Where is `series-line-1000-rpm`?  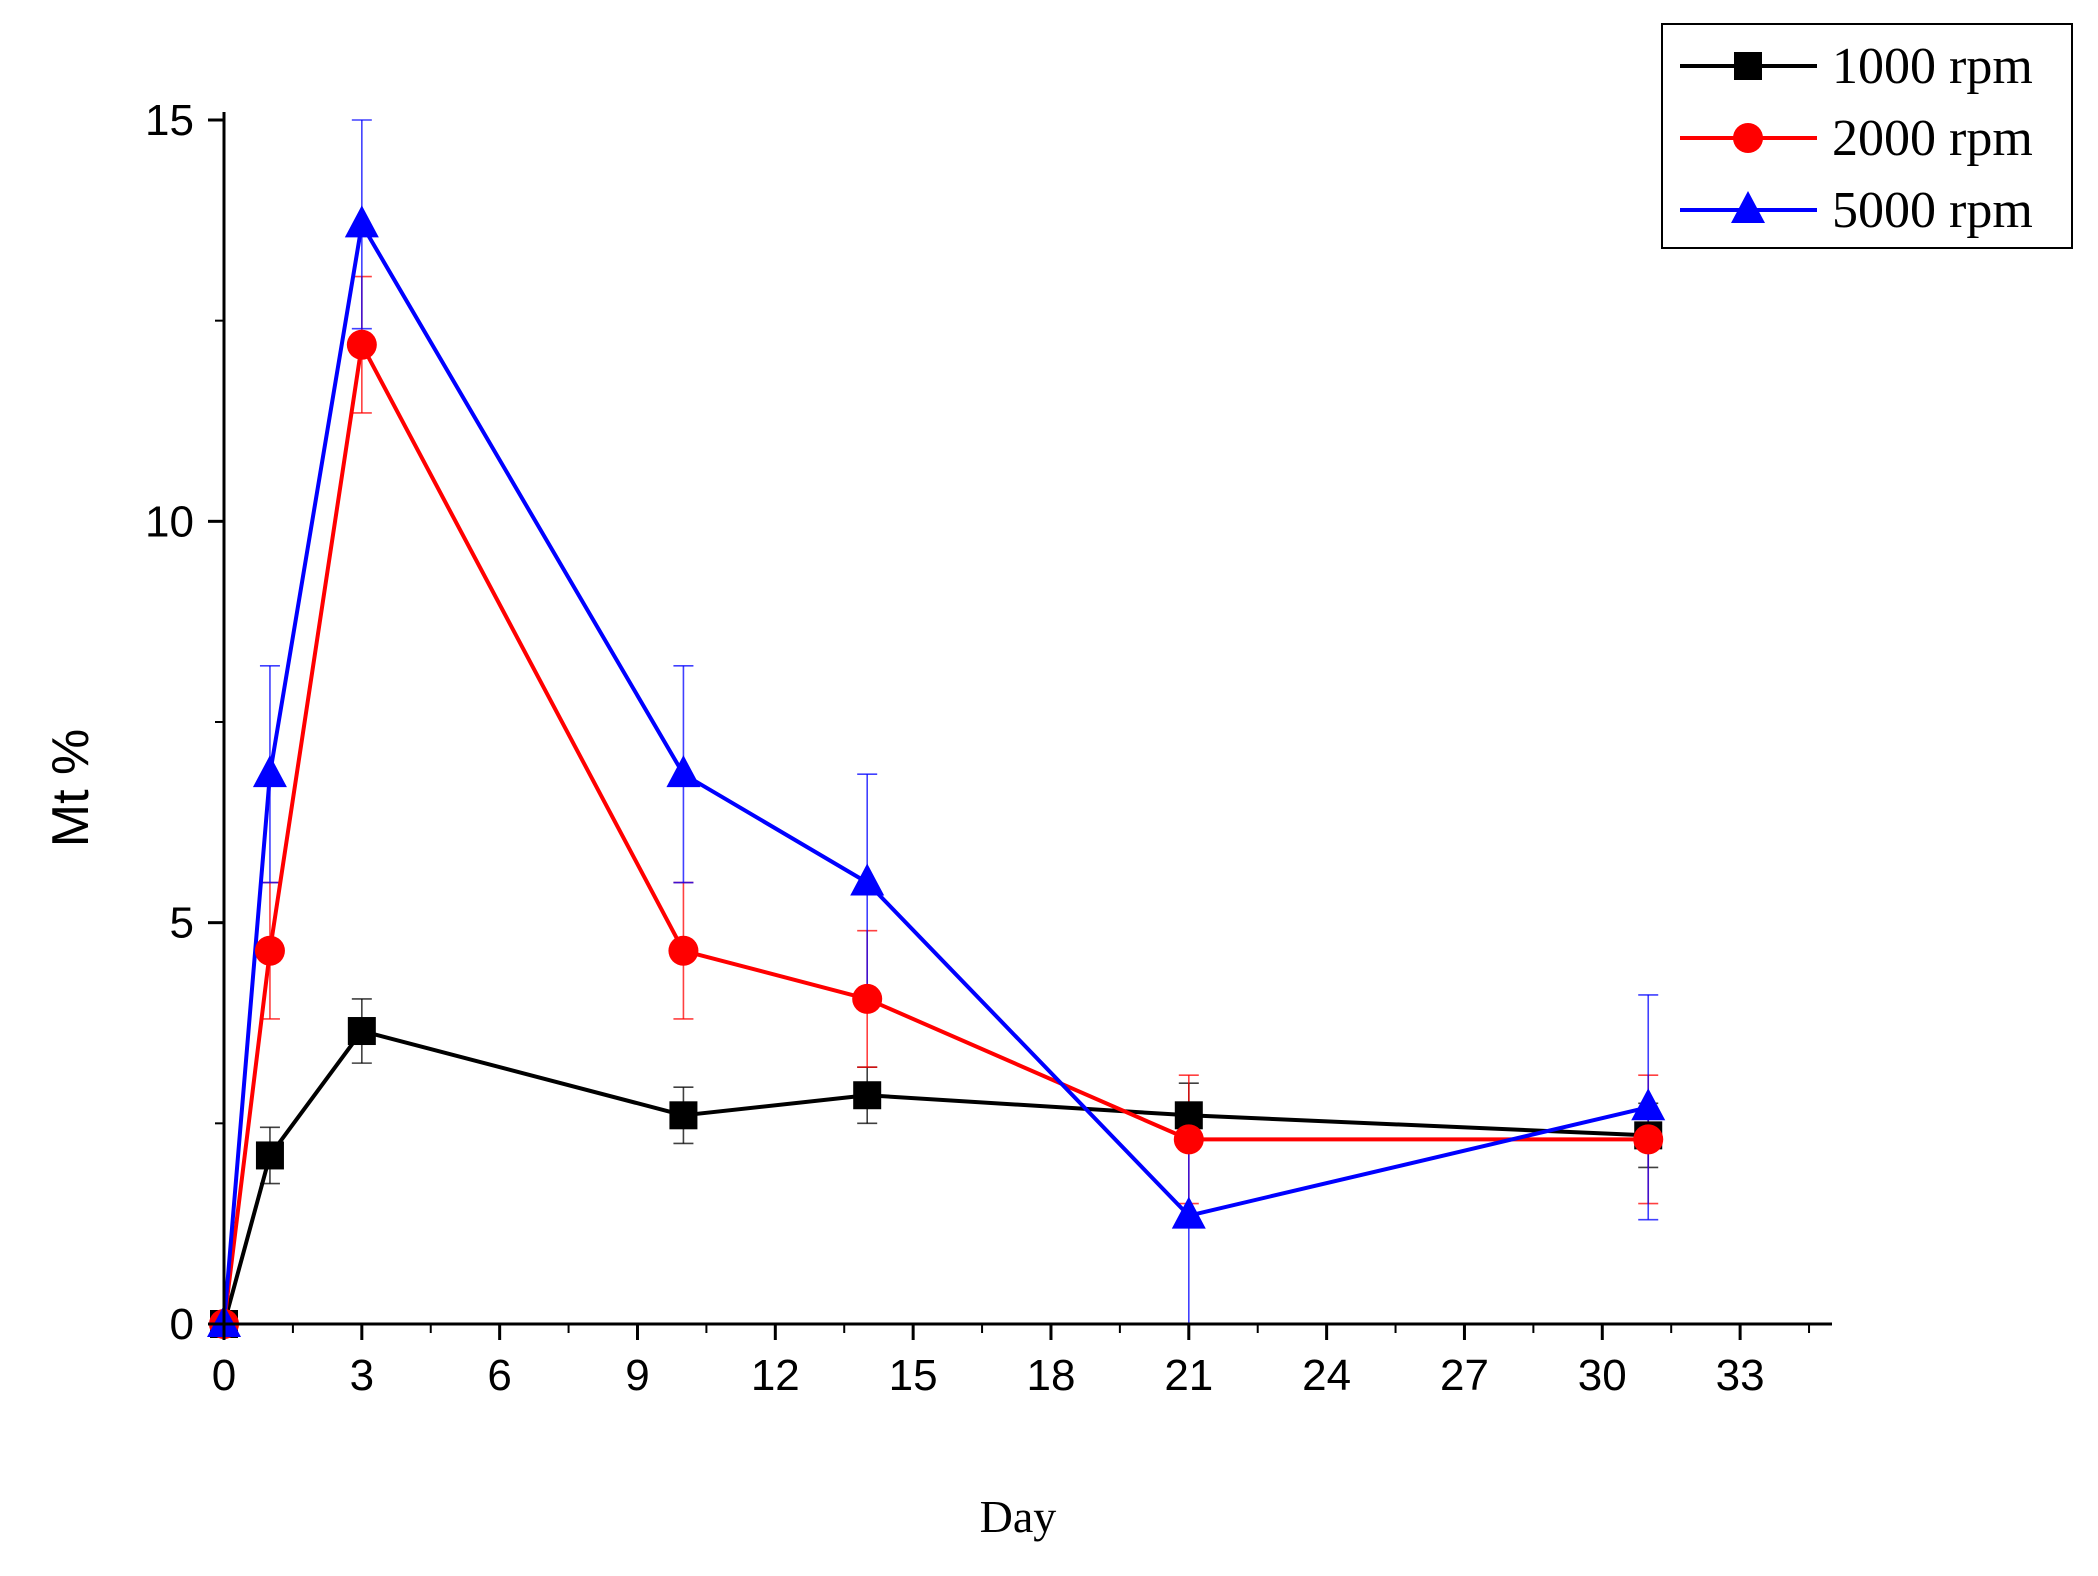
series-line-1000-rpm is located at coordinates (935, 1177).